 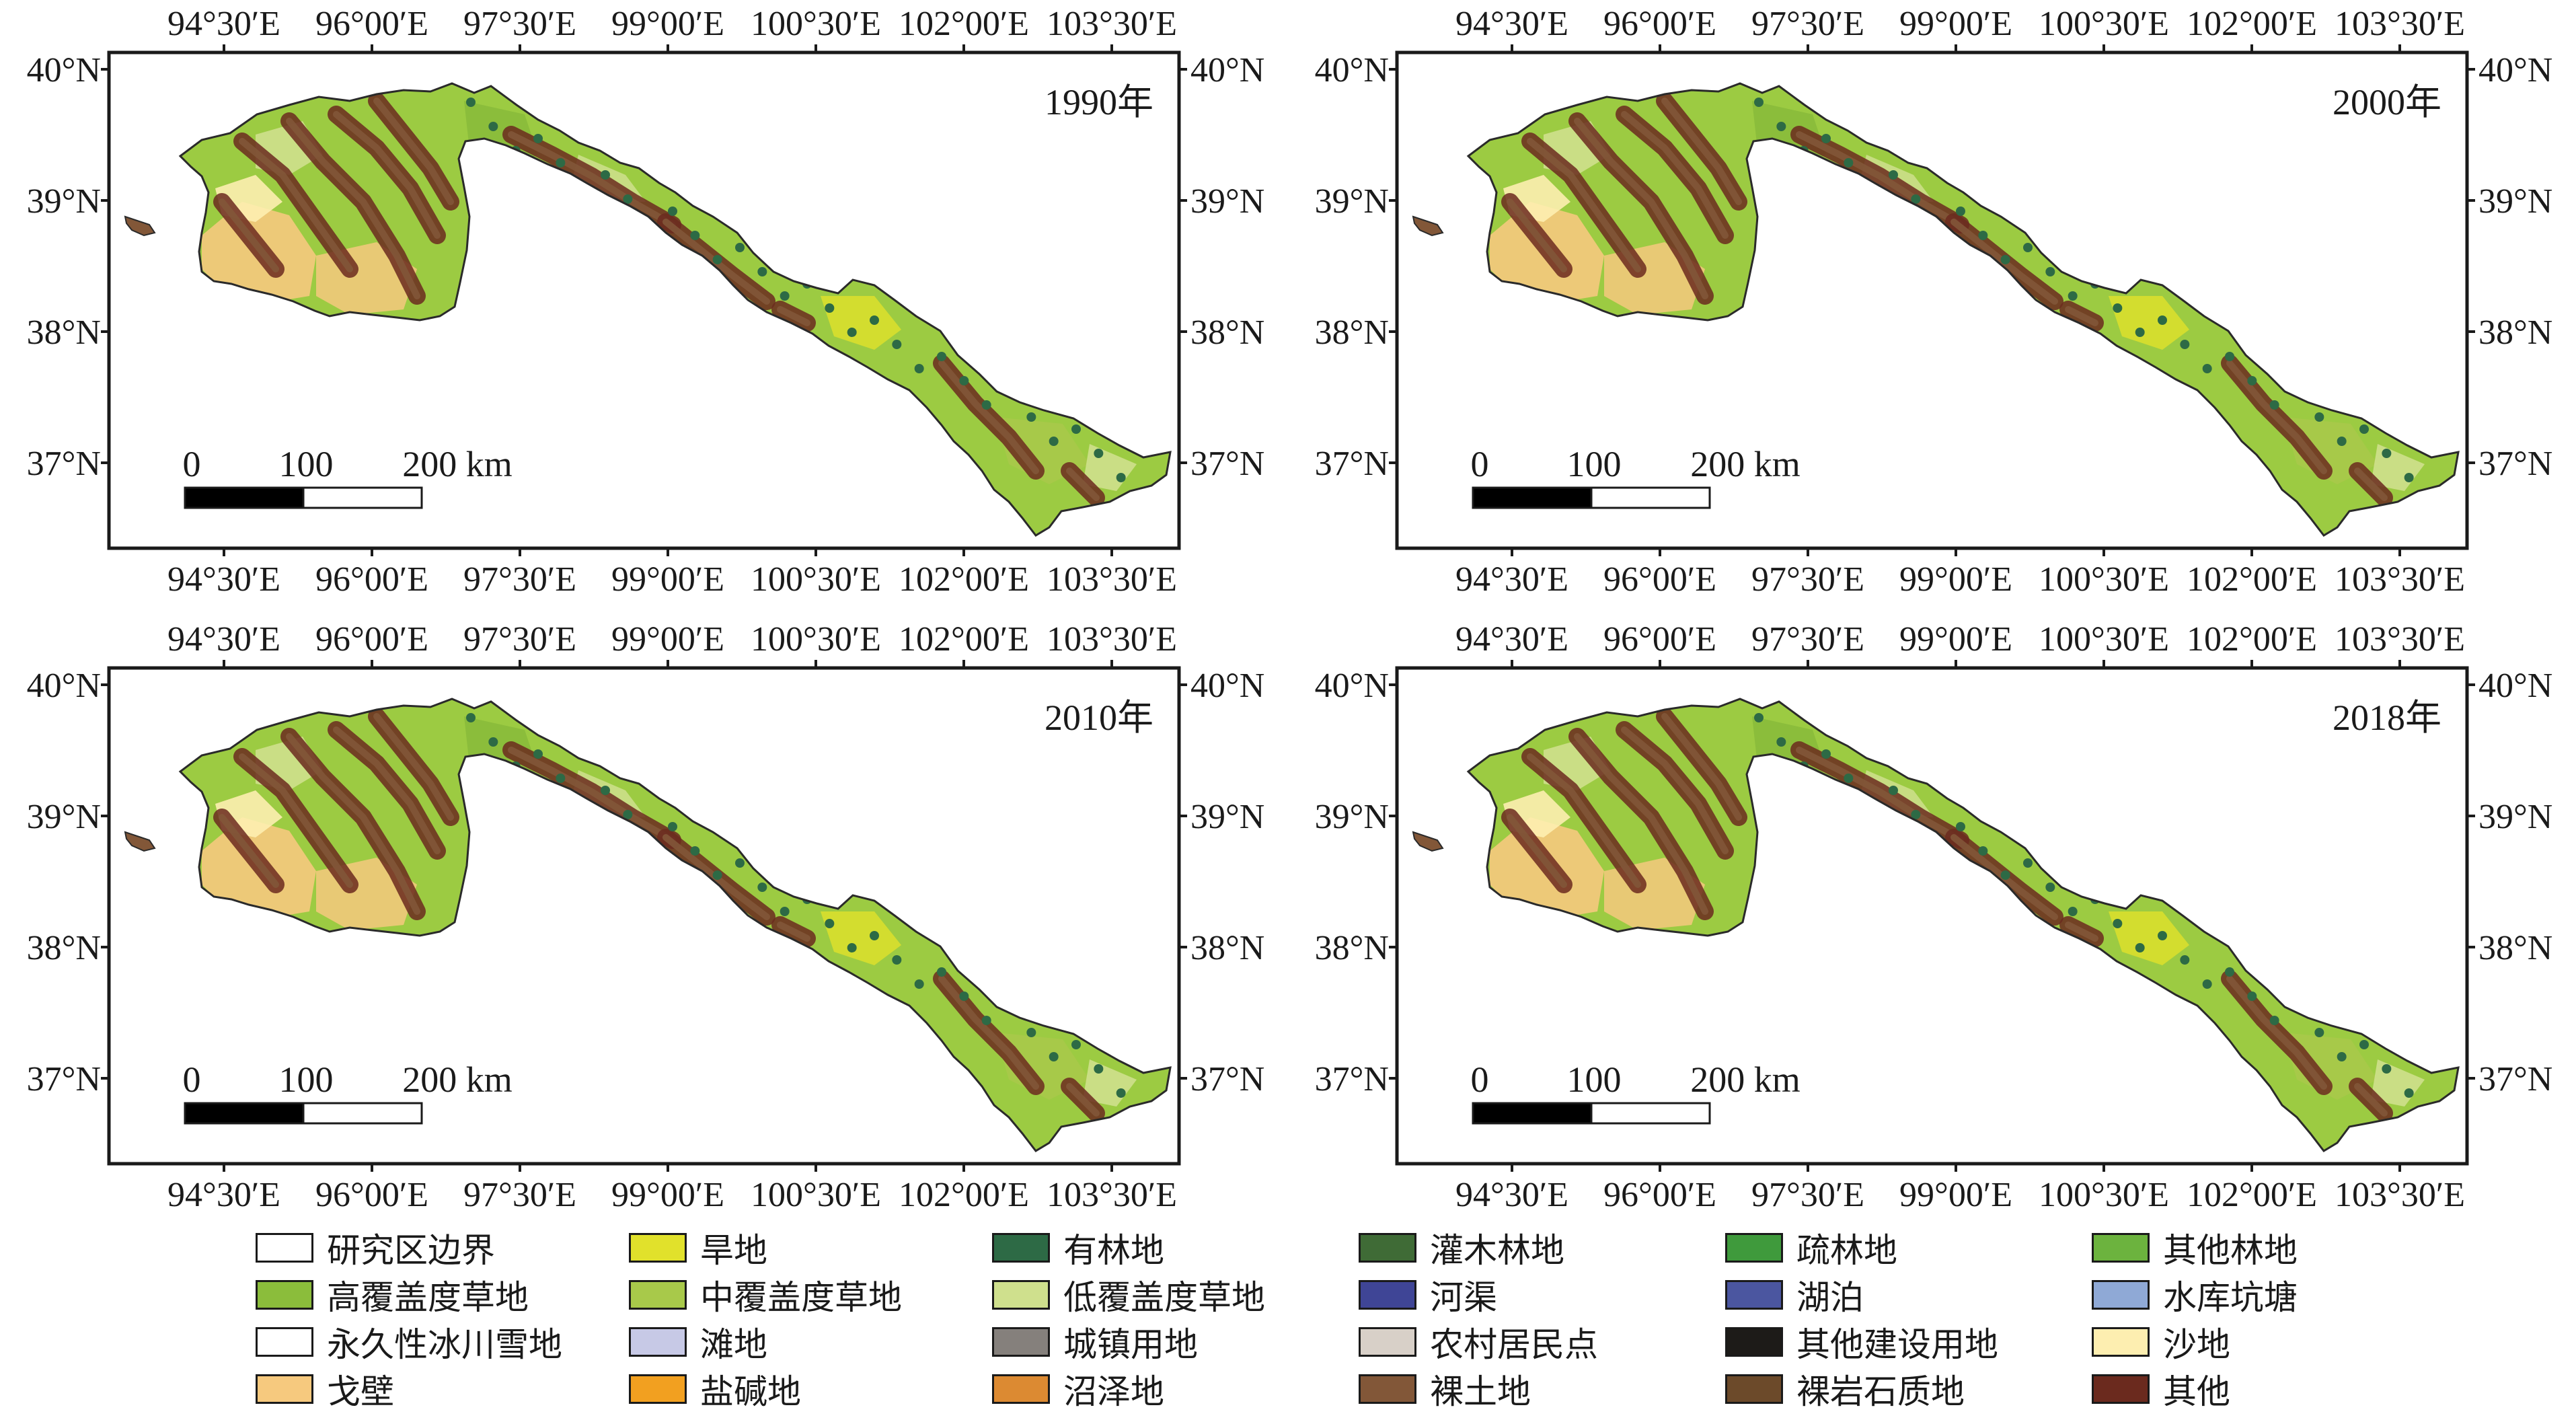 What do you see at coordinates (1095, 1342) in the screenshot?
I see `legend-item: 城镇用地` at bounding box center [1095, 1342].